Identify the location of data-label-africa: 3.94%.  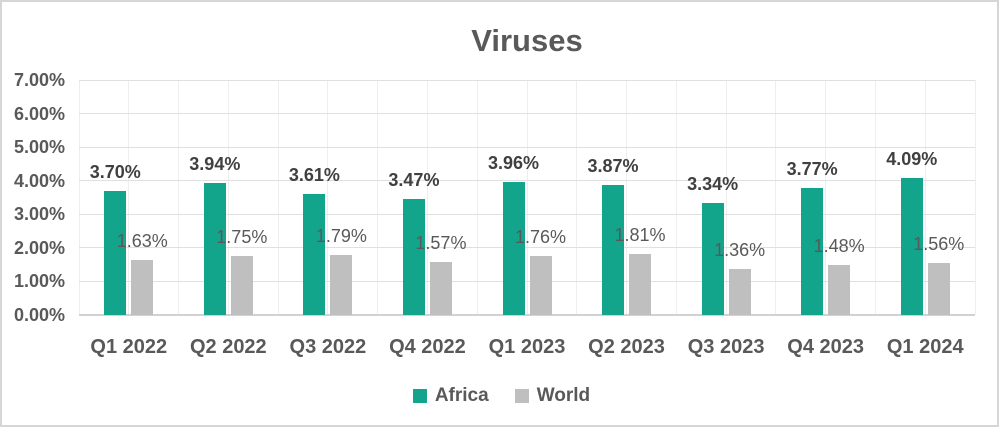
(215, 163).